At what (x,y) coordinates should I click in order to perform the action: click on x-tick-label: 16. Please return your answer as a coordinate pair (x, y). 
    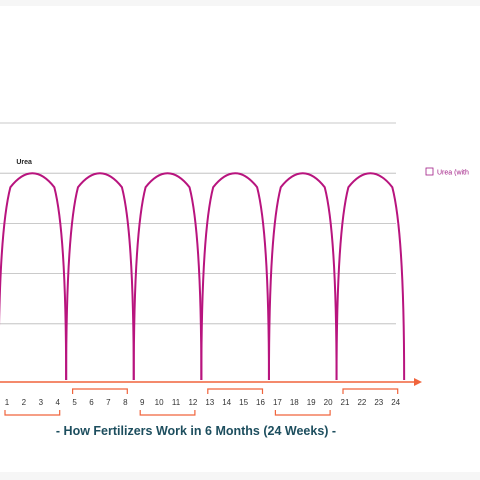
    Looking at the image, I should click on (260, 402).